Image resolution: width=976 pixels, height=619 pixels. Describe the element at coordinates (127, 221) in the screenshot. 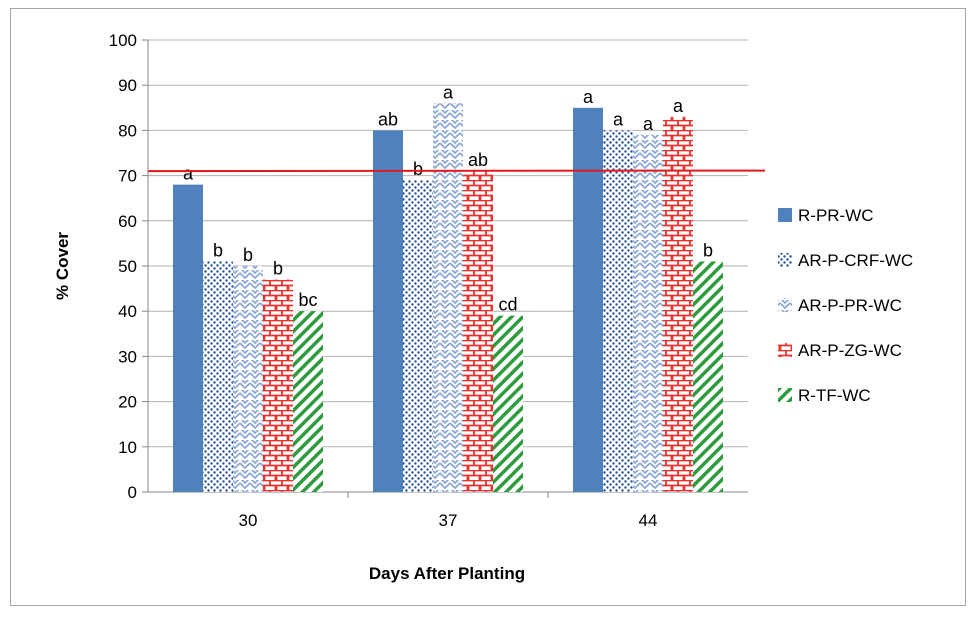

I see `y-tick-label: 60` at that location.